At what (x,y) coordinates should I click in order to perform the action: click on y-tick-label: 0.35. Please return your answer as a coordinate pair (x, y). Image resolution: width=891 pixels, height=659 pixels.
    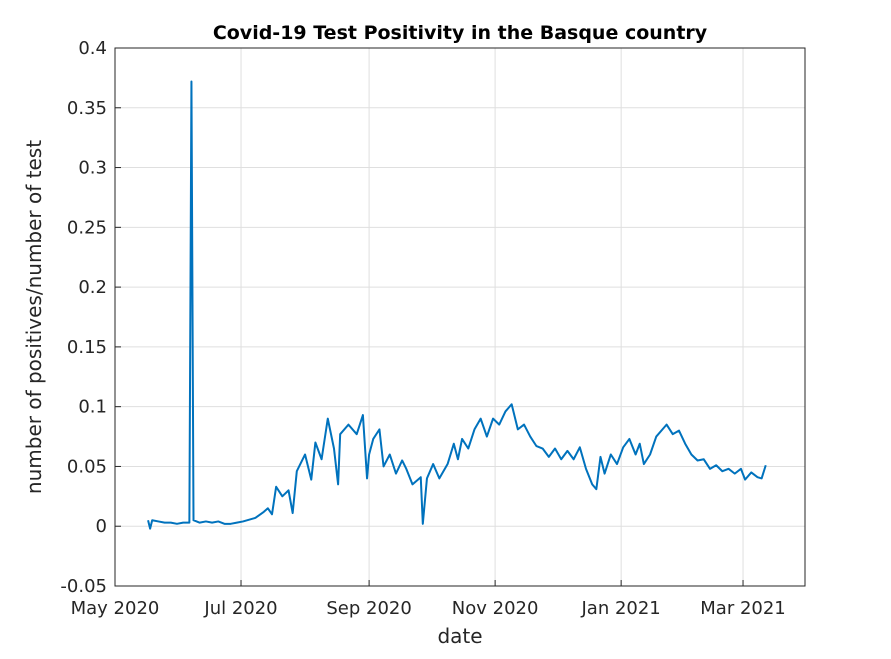
    Looking at the image, I should click on (87, 108).